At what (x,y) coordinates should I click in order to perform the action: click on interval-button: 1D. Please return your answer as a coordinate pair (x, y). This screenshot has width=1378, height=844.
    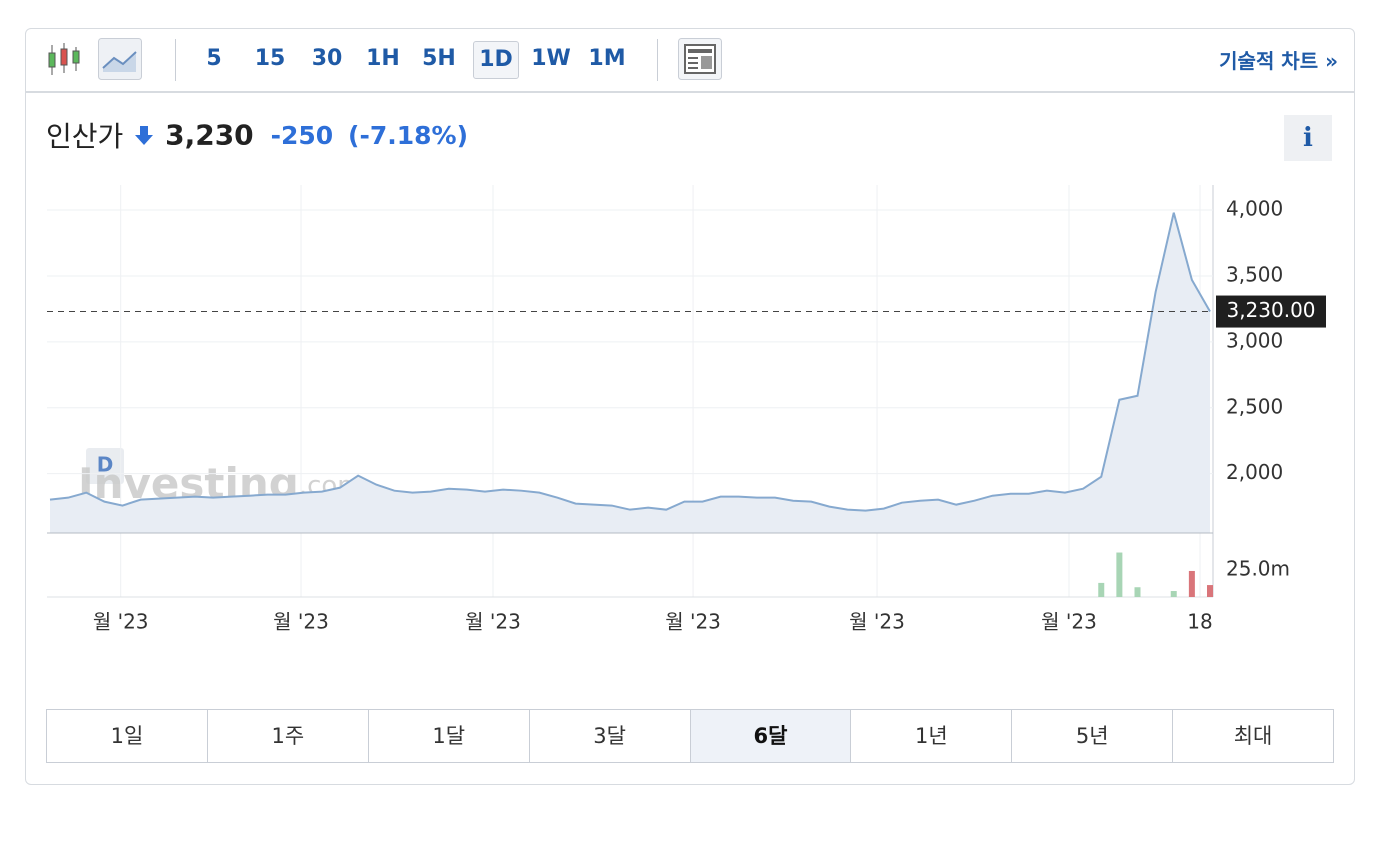
    Looking at the image, I should click on (496, 60).